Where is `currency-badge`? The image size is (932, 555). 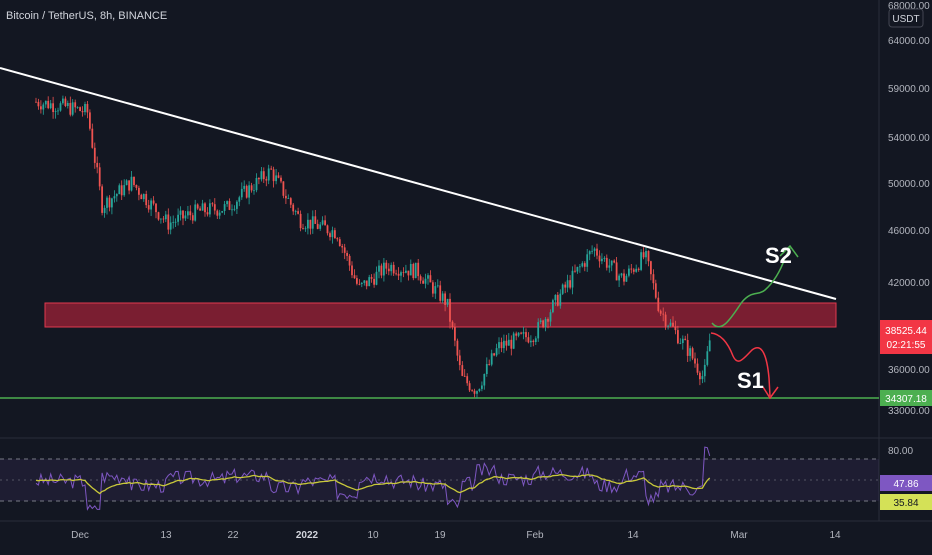
currency-badge is located at coordinates (906, 18).